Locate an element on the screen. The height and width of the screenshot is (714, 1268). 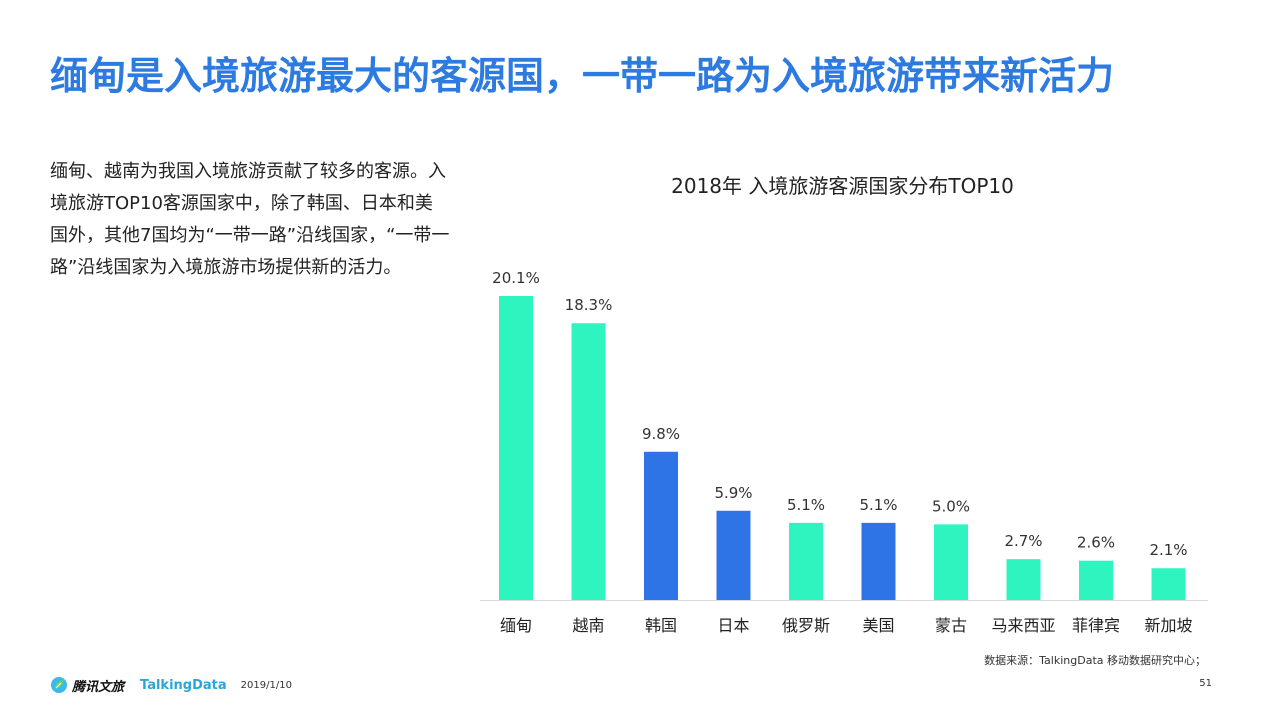
category-label-1: 越南 is located at coordinates (588, 625).